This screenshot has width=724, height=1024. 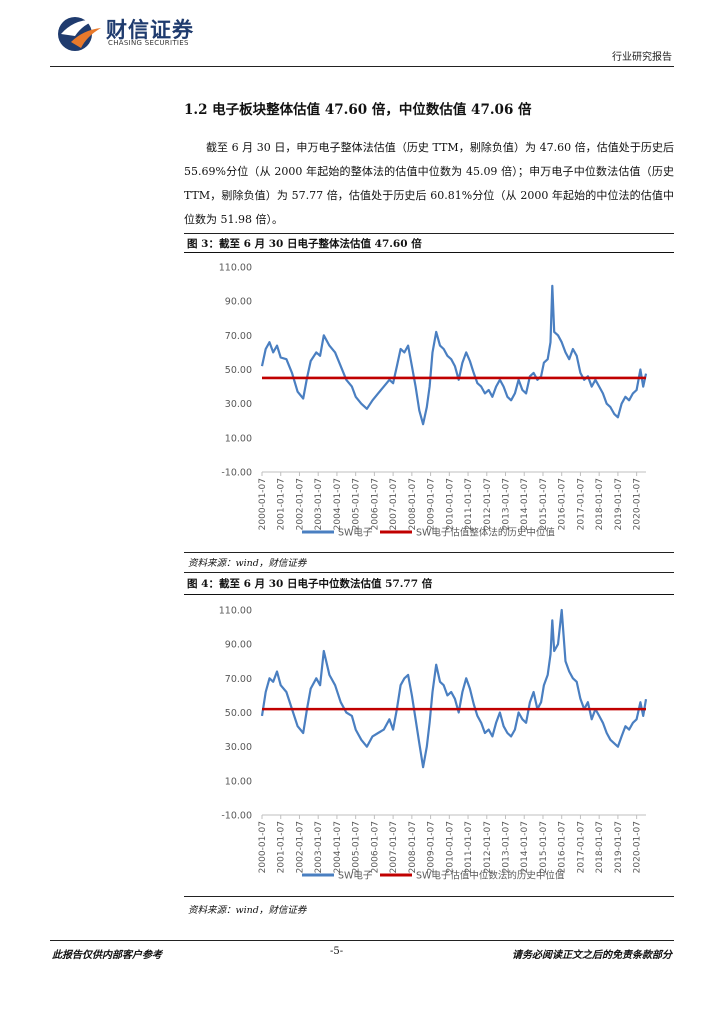 I want to click on company-logo-icon, so click(x=80, y=33).